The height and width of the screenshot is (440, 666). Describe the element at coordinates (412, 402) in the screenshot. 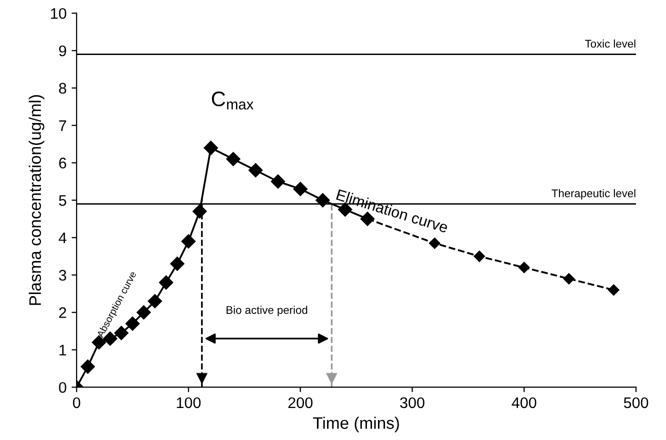

I see `x-tick-label: 300` at that location.